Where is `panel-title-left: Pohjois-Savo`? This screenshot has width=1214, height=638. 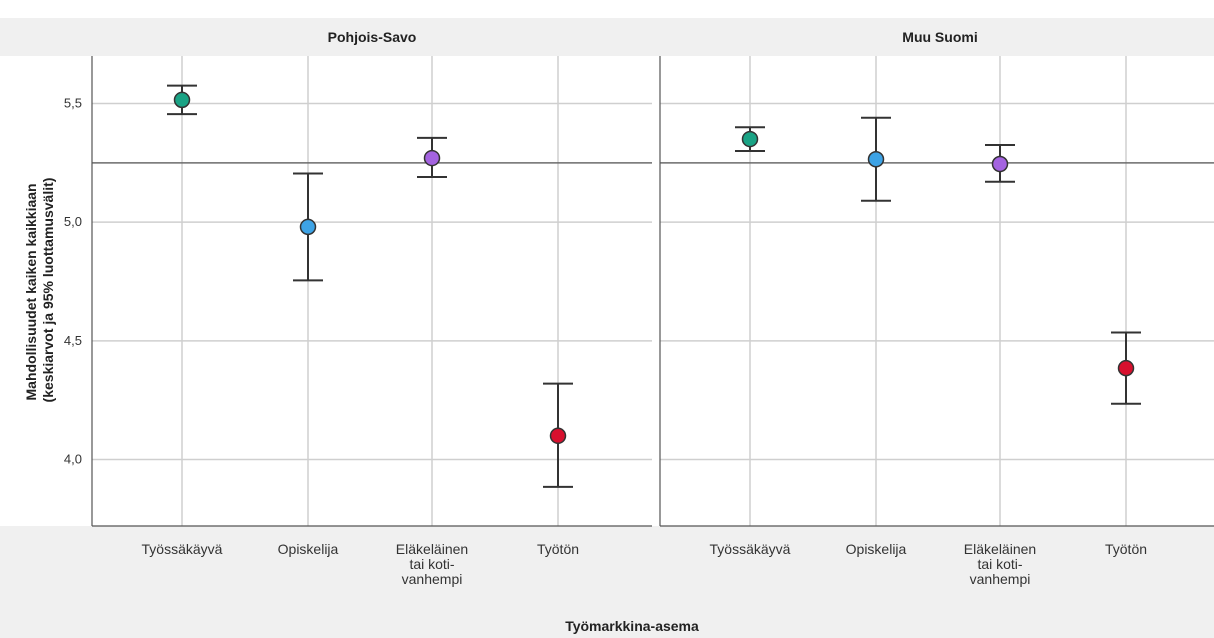 panel-title-left: Pohjois-Savo is located at coordinates (372, 37).